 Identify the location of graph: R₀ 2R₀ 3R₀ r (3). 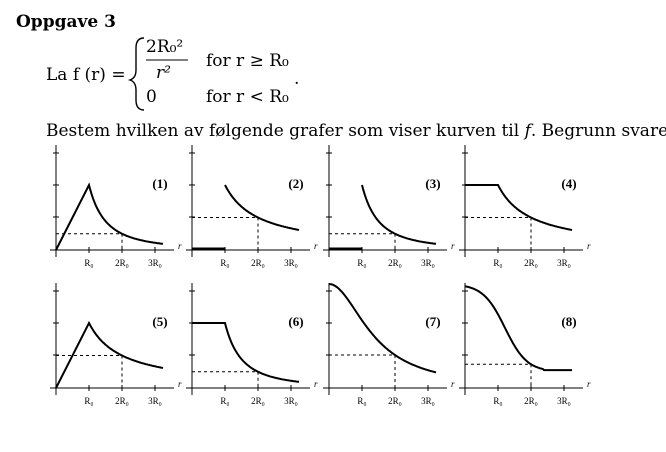
(389, 206).